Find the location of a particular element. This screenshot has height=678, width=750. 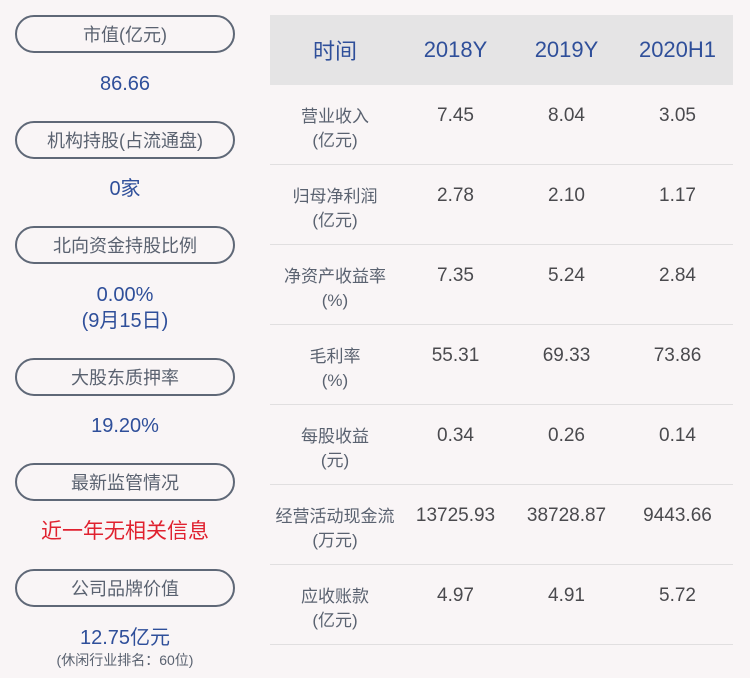

market-cap-label: 市值(亿元) is located at coordinates (125, 34).